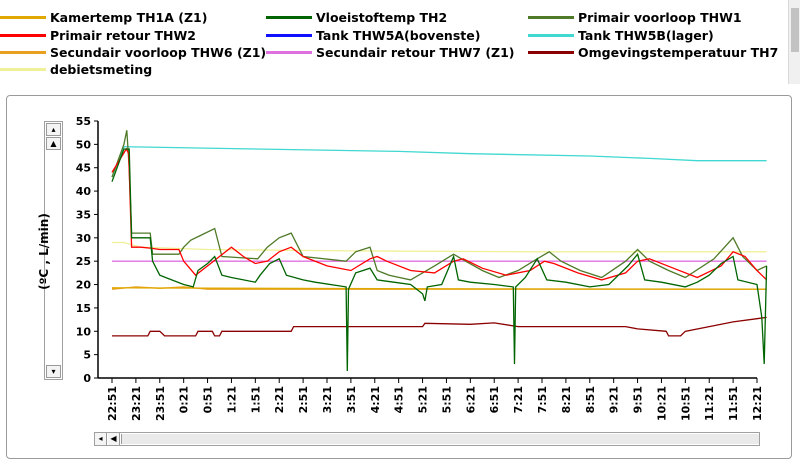 This screenshot has width=800, height=463. I want to click on legend-item-primair-retour: Primair retour THW2, so click(98, 35).